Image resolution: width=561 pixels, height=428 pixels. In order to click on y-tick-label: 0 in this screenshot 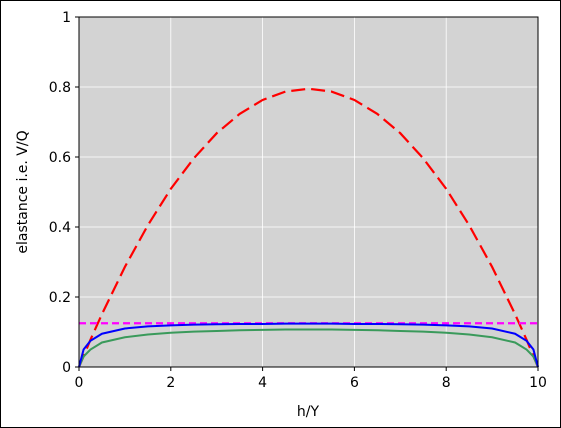, I will do `click(66, 368)`.